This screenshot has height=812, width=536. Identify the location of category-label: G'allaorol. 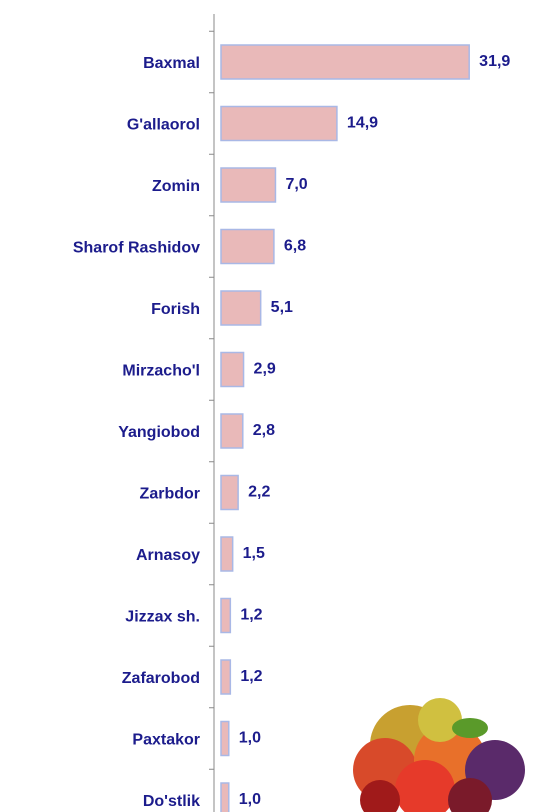
(163, 125).